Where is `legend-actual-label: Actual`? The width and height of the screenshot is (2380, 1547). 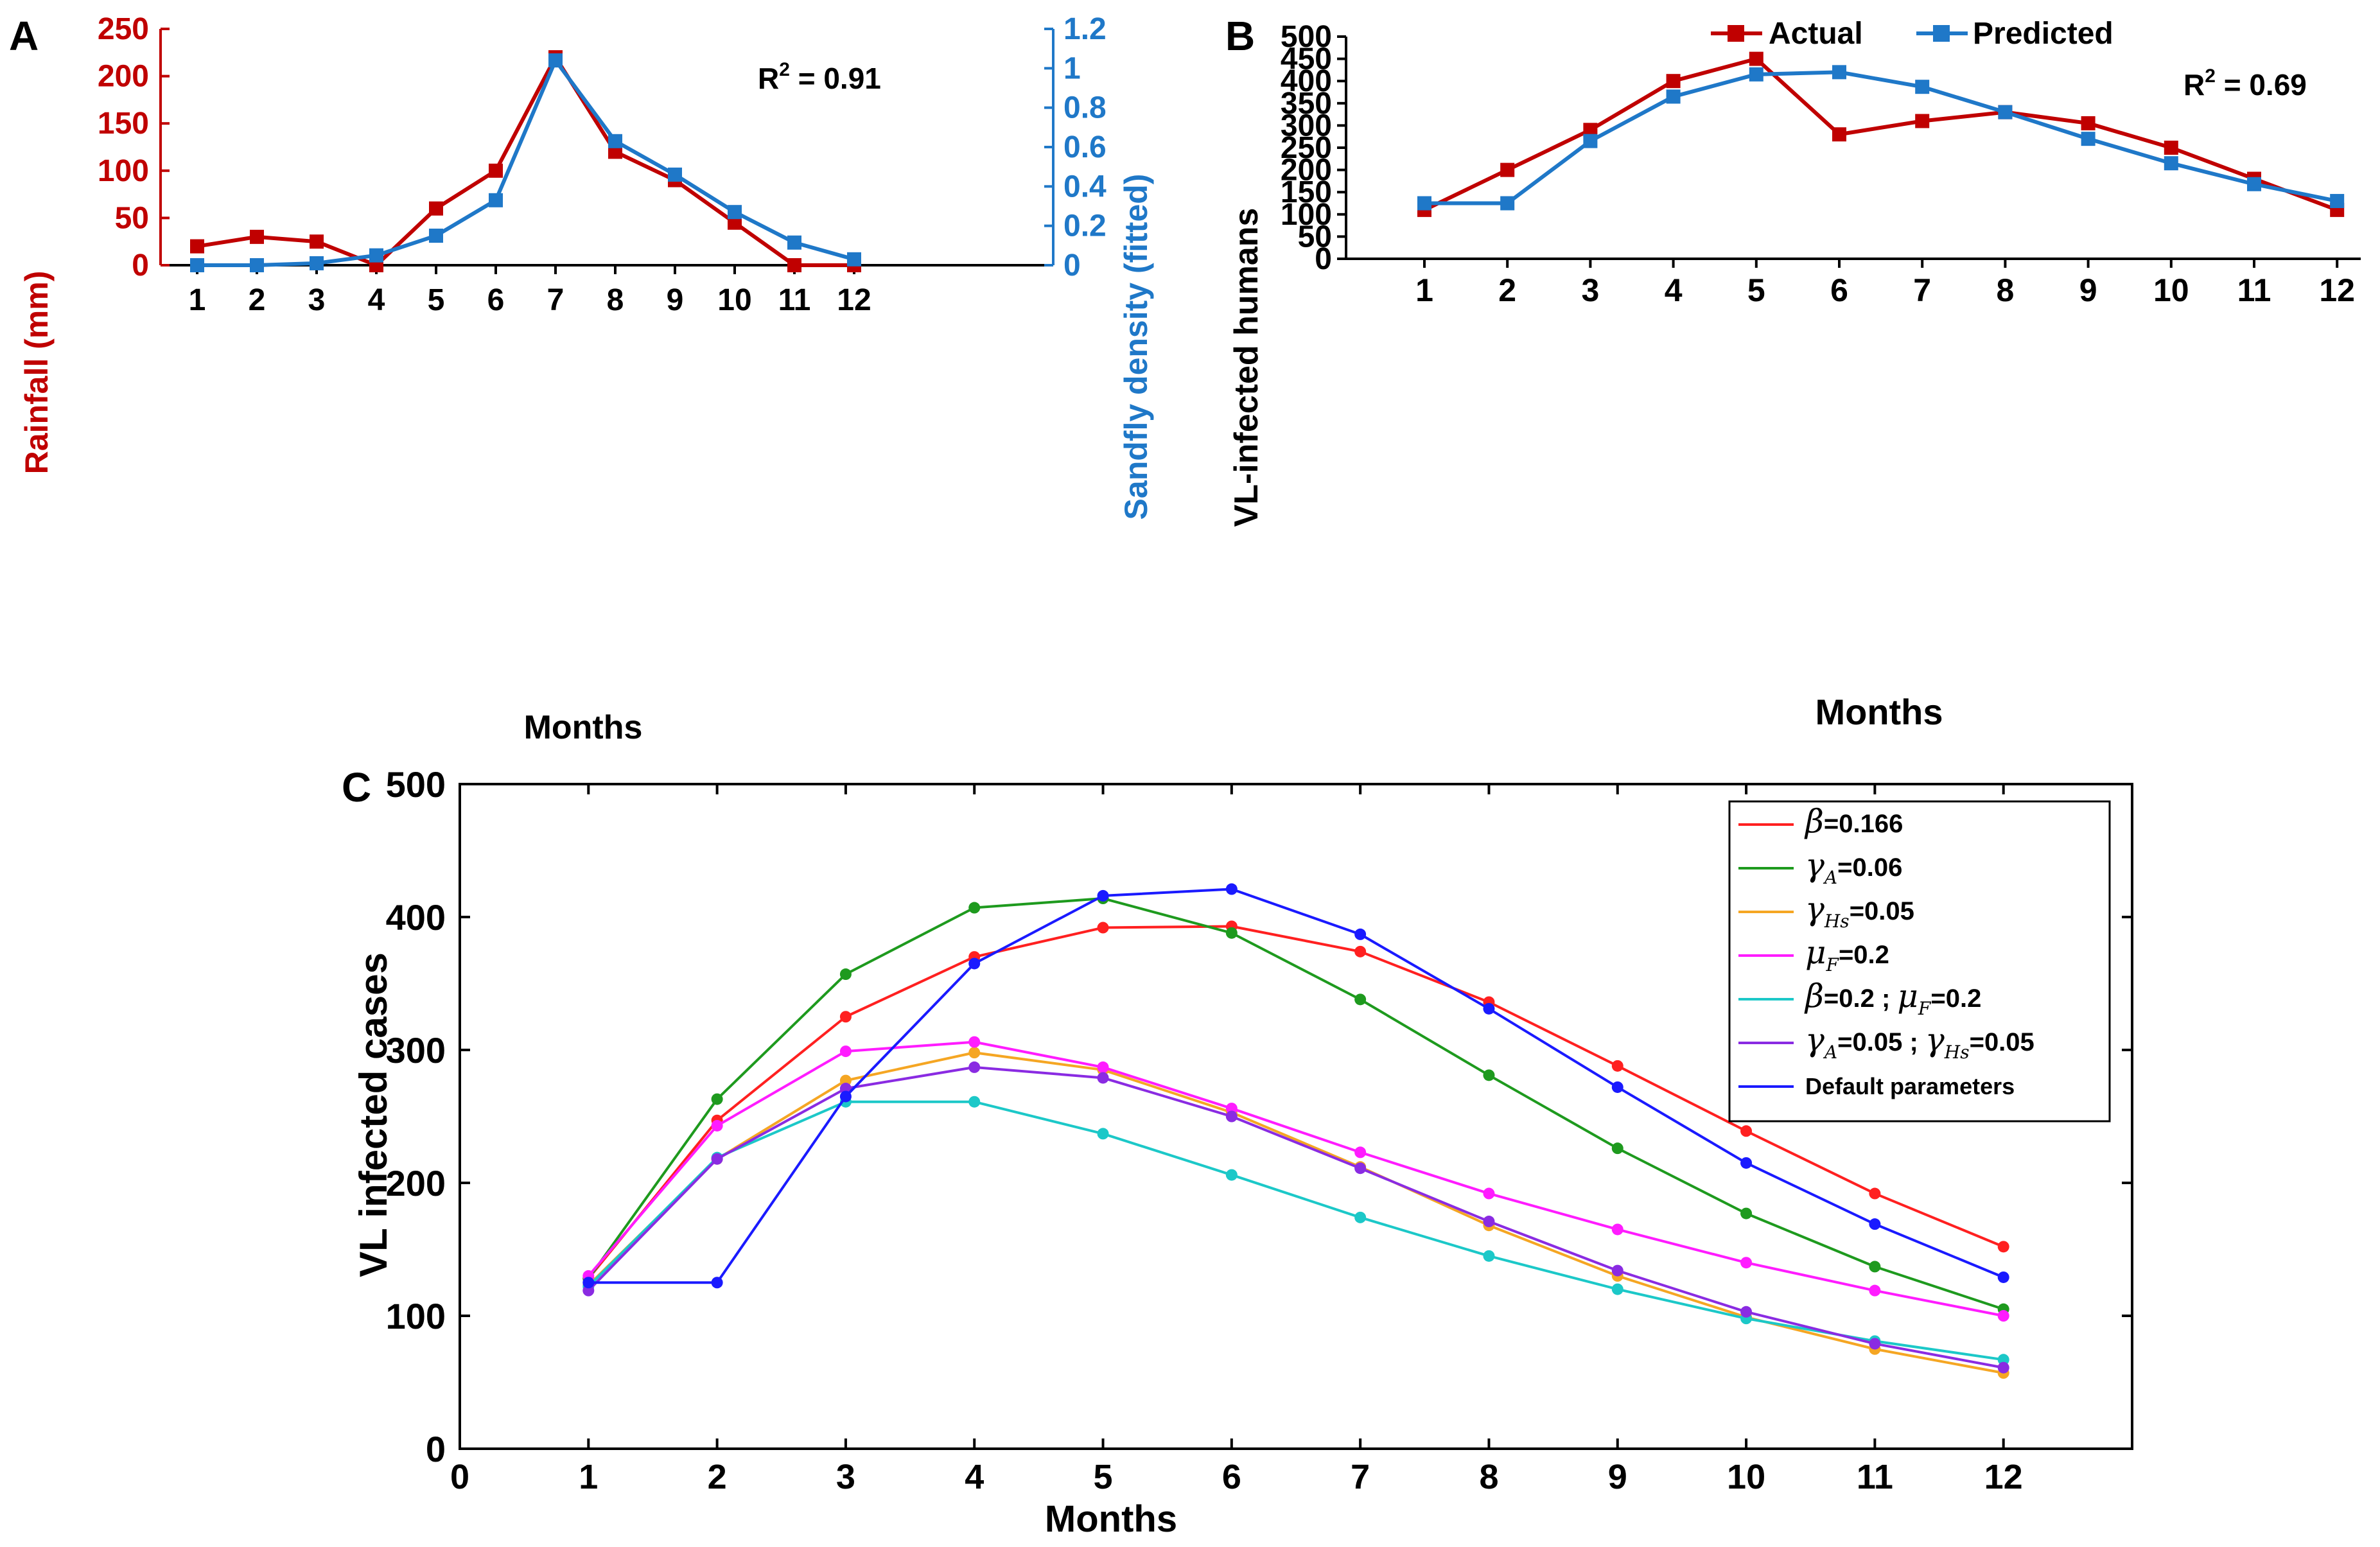
legend-actual-label: Actual is located at coordinates (1816, 34).